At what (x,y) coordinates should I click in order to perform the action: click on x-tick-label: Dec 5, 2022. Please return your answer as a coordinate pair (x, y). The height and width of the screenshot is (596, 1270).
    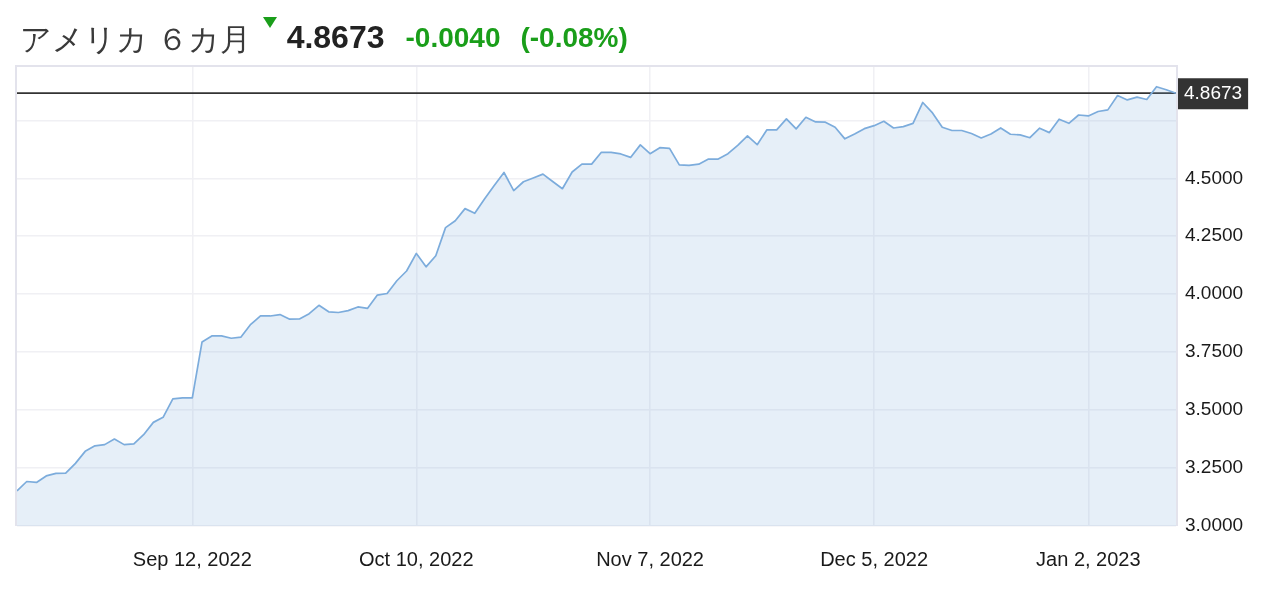
    Looking at the image, I should click on (874, 558).